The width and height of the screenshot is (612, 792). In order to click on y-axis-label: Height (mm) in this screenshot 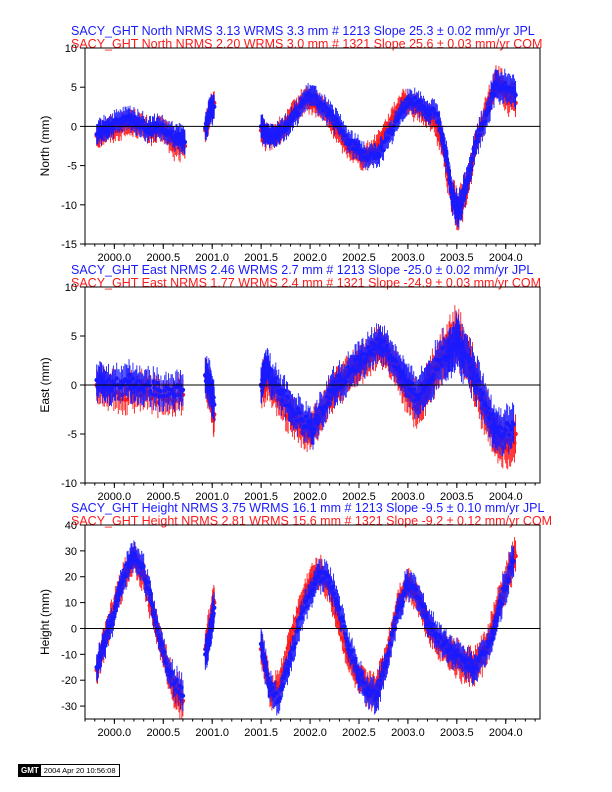, I will do `click(45, 622)`.